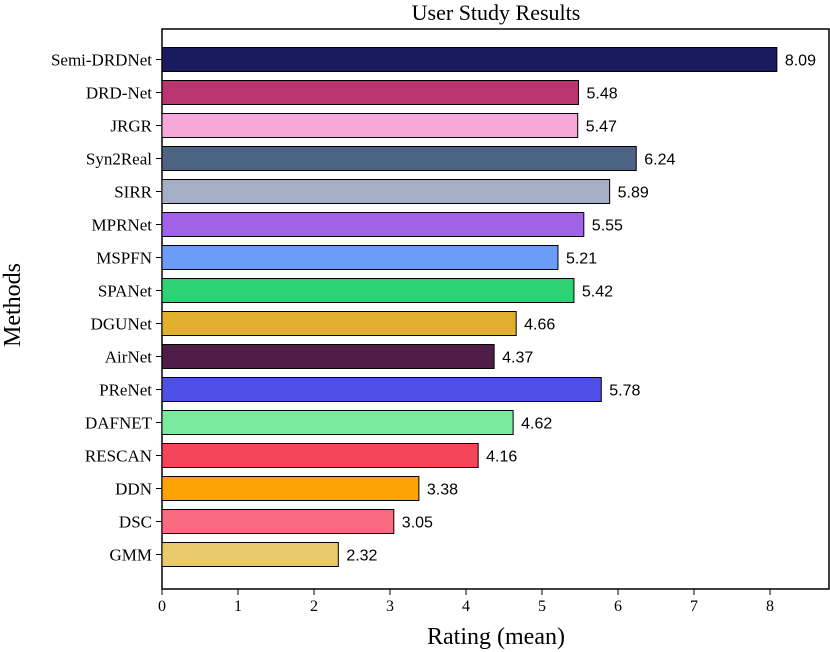 Image resolution: width=830 pixels, height=652 pixels. Describe the element at coordinates (694, 606) in the screenshot. I see `x-tick-label-7: 7` at that location.